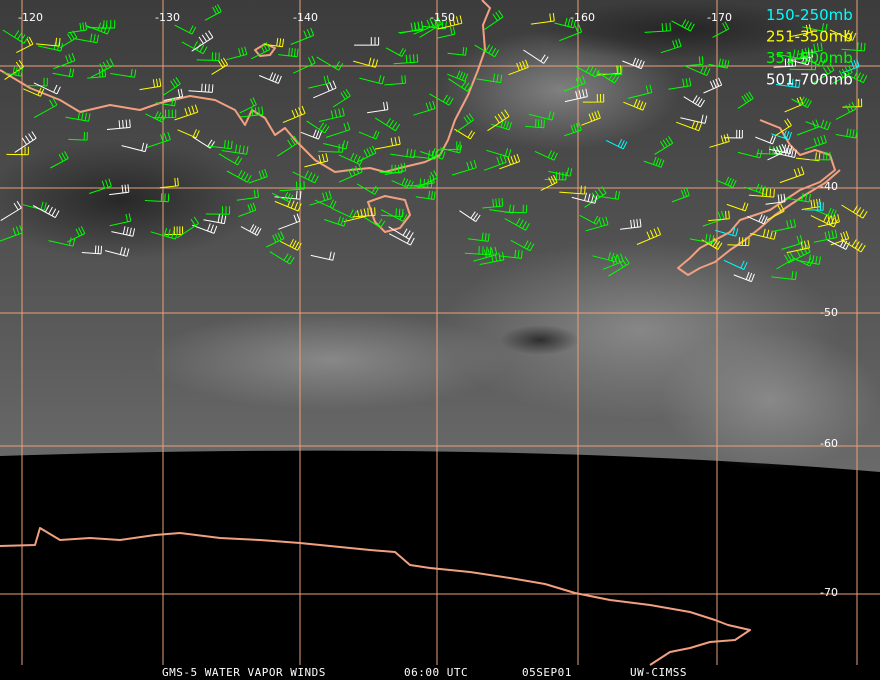 Image resolution: width=880 pixels, height=680 pixels. I want to click on longitude-label: -160, so click(582, 17).